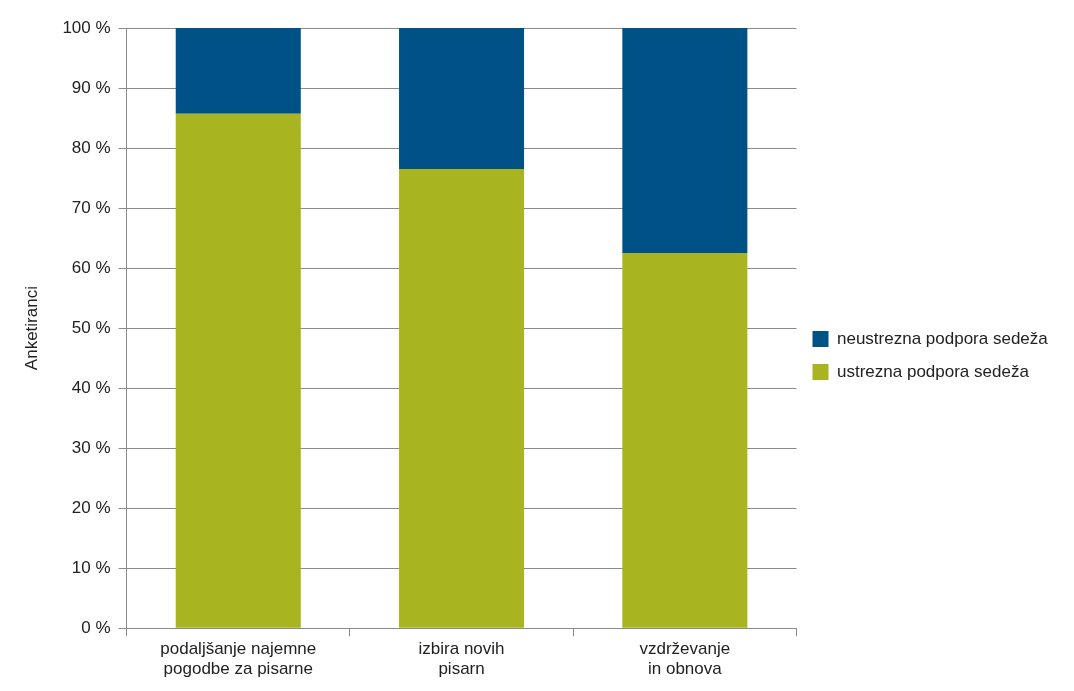 The image size is (1074, 691). Describe the element at coordinates (91, 87) in the screenshot. I see `y-tick-label: 90 %` at that location.